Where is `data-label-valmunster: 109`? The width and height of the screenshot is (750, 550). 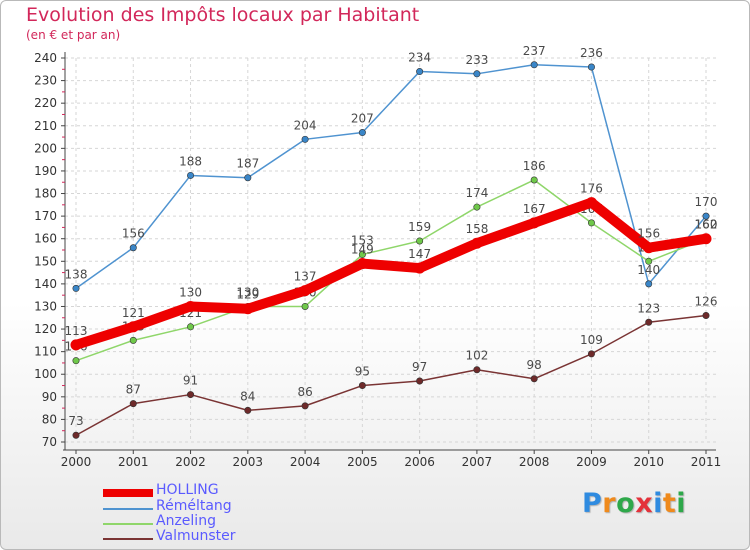 data-label-valmunster: 109 is located at coordinates (591, 340).